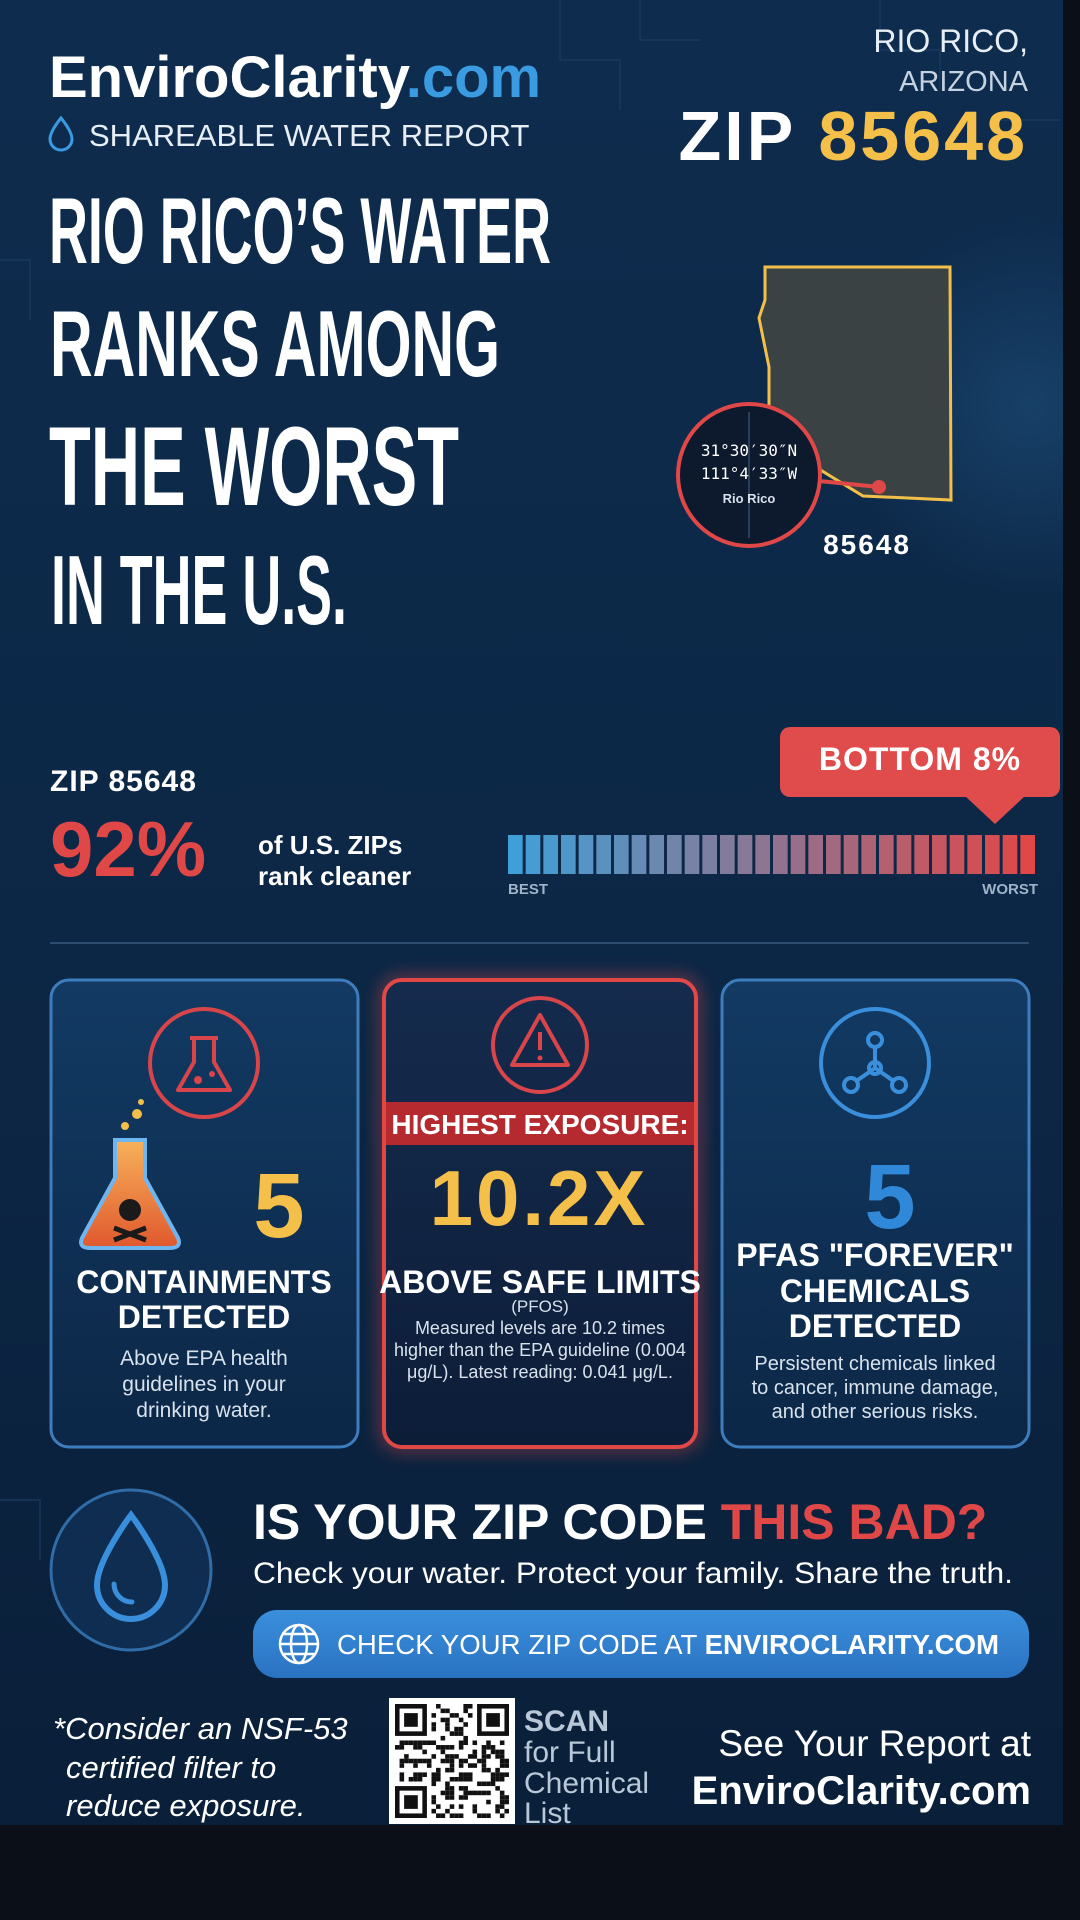 The height and width of the screenshot is (1920, 1080). I want to click on report-link: EnviroClarity.com, so click(861, 1791).